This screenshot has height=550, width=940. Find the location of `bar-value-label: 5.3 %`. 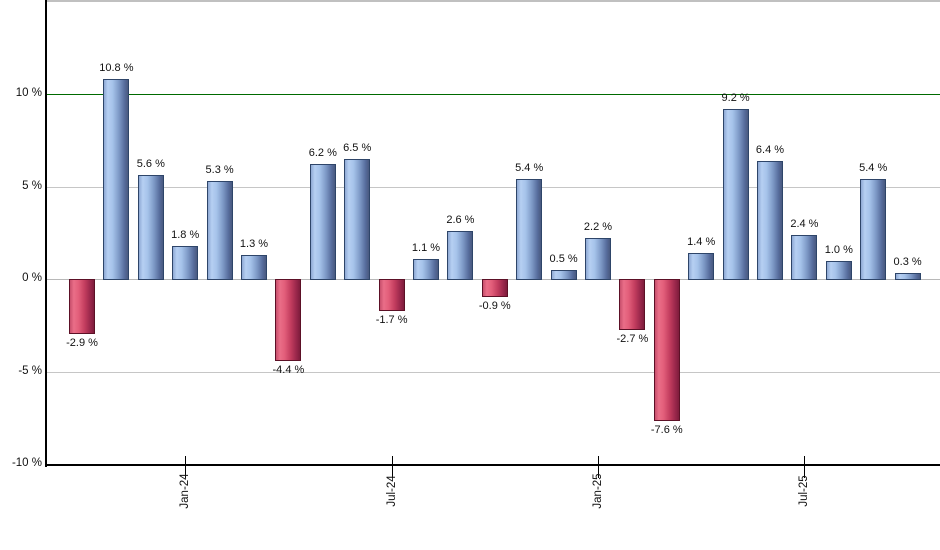

bar-value-label: 5.3 % is located at coordinates (219, 169).